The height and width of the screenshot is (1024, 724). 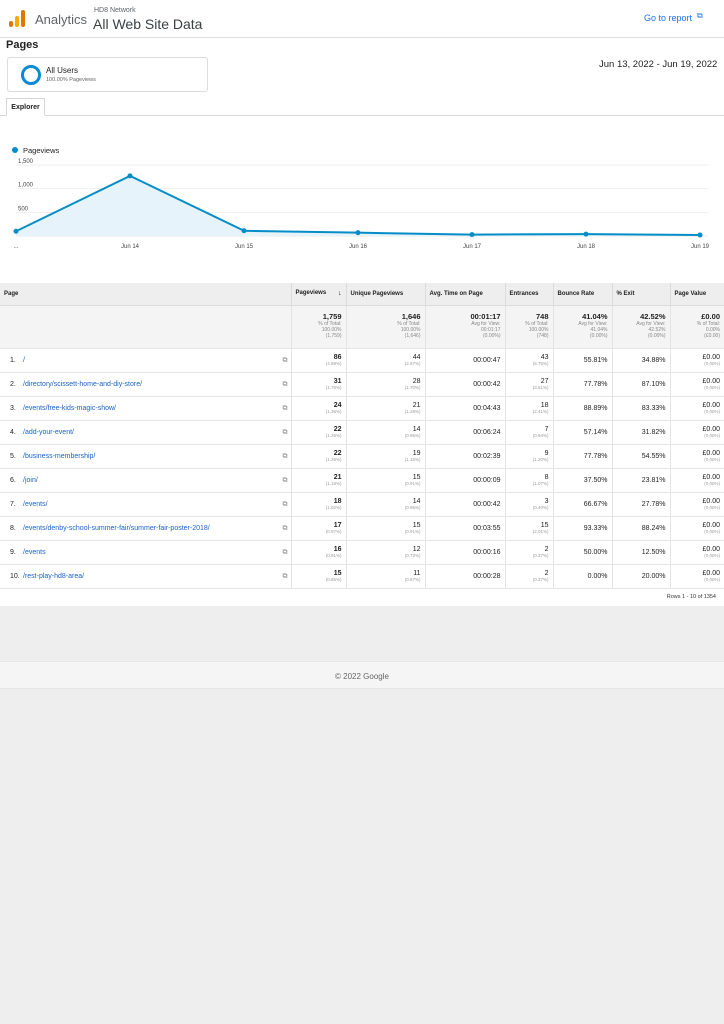 What do you see at coordinates (146, 504) in the screenshot?
I see `page-cell: 7. /events/ ⧉` at bounding box center [146, 504].